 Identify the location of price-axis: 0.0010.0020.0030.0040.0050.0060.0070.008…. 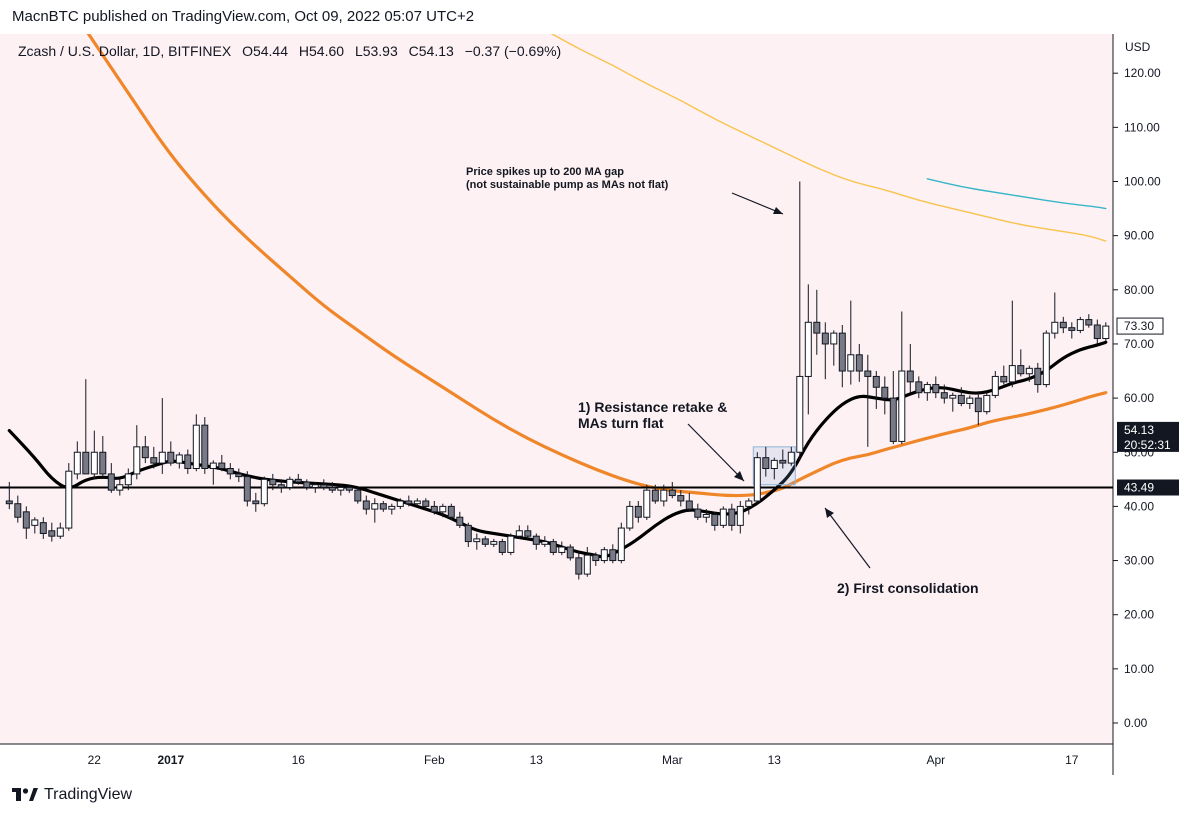
(1137, 398).